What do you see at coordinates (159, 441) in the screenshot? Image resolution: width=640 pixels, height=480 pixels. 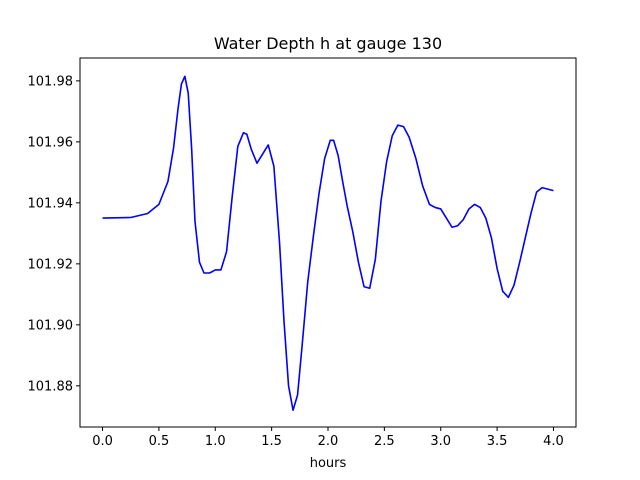 I see `x-tick-label: 0.5` at bounding box center [159, 441].